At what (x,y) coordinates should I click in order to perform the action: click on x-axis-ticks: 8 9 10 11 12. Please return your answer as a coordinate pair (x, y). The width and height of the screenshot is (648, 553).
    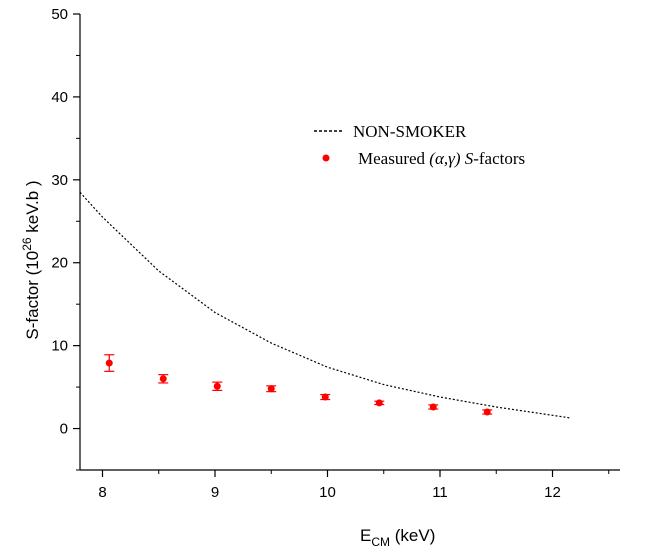
    Looking at the image, I should click on (354, 485).